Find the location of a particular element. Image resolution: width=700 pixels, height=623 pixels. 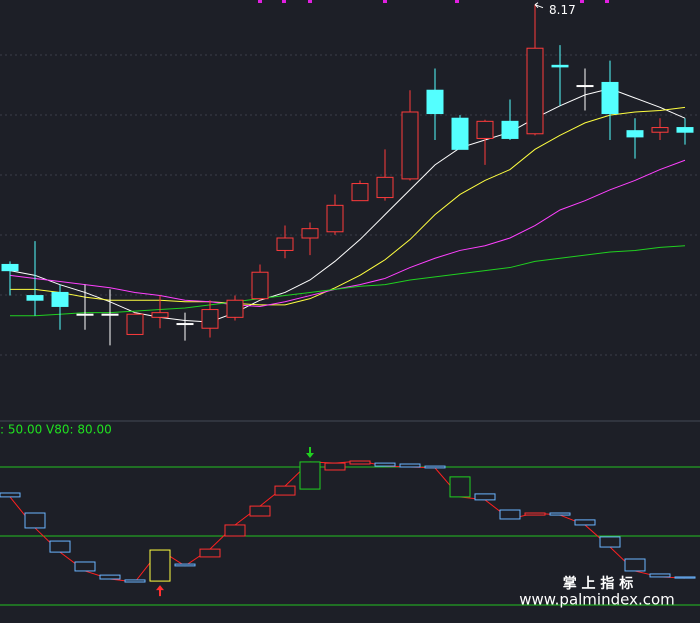

annotation-arrow is located at coordinates (539, 5).